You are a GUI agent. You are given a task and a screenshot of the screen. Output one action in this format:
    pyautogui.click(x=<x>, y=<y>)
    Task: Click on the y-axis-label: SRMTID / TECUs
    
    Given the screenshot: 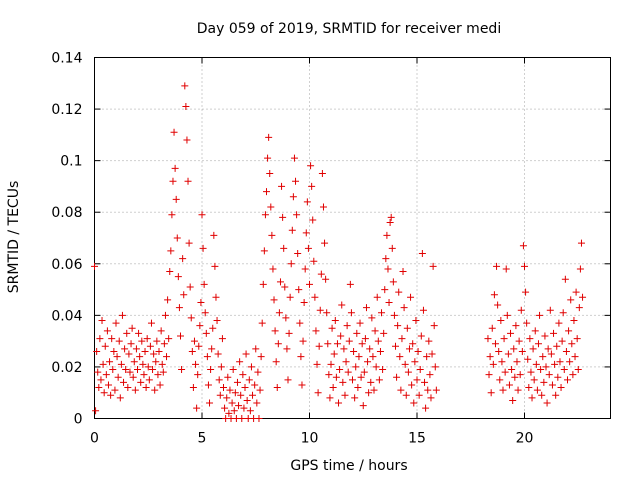 What is the action you would take?
    pyautogui.click(x=14, y=237)
    